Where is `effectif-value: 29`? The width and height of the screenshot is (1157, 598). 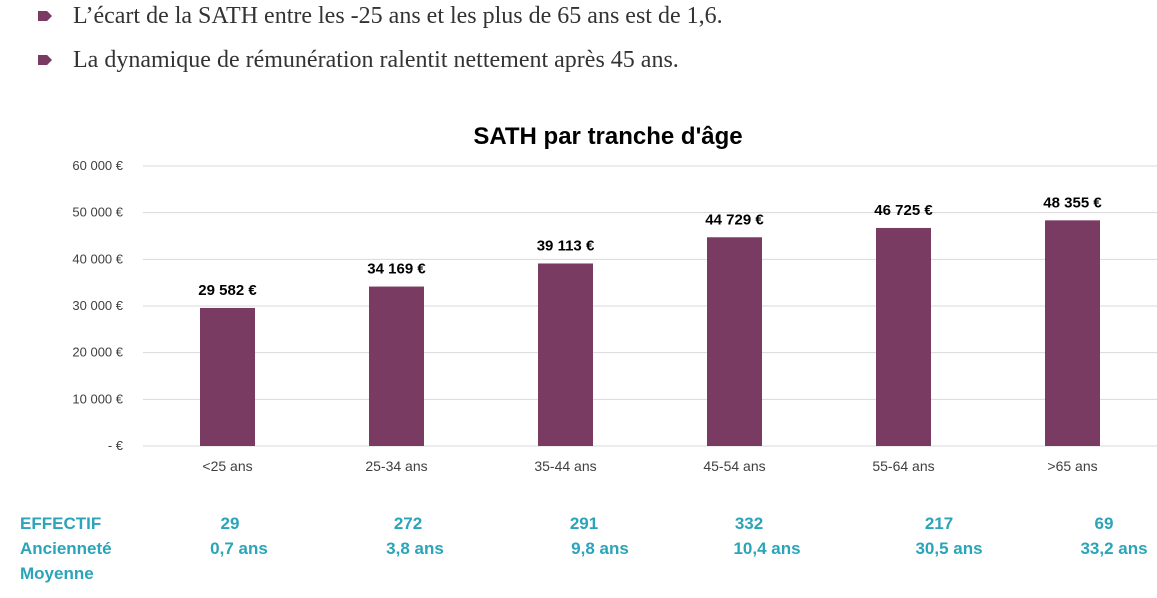
effectif-value: 29 is located at coordinates (230, 523).